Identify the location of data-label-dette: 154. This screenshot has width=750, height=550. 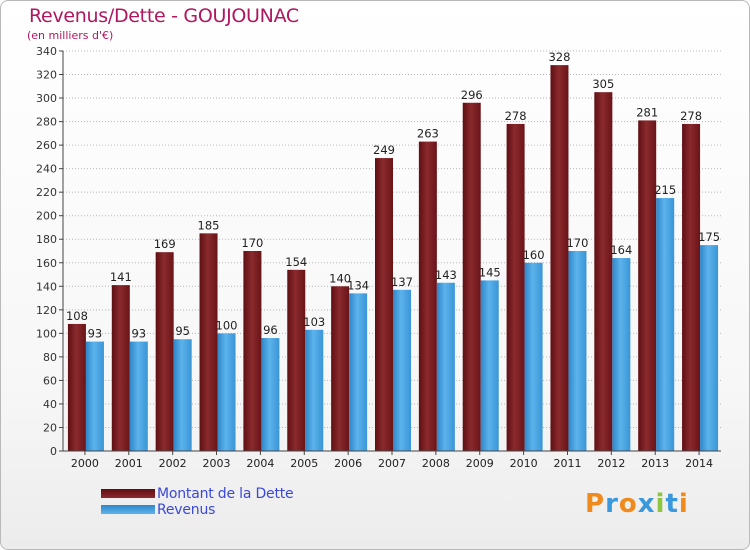
(296, 262).